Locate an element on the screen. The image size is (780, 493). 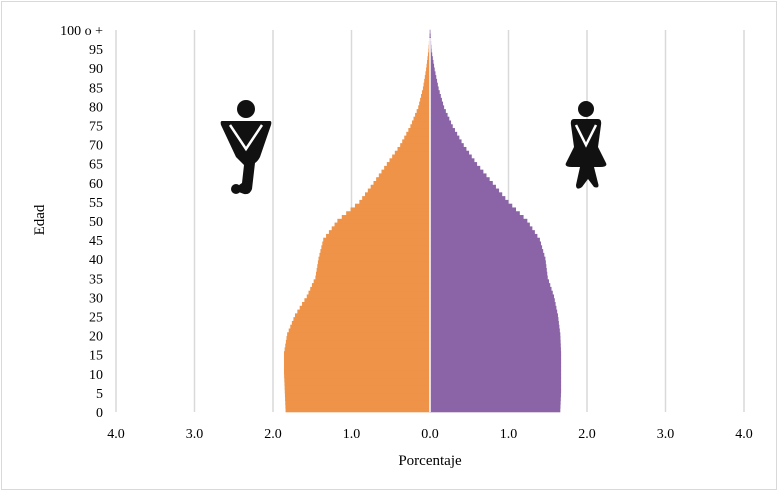
x-tick-label-7: 3.0 is located at coordinates (666, 434).